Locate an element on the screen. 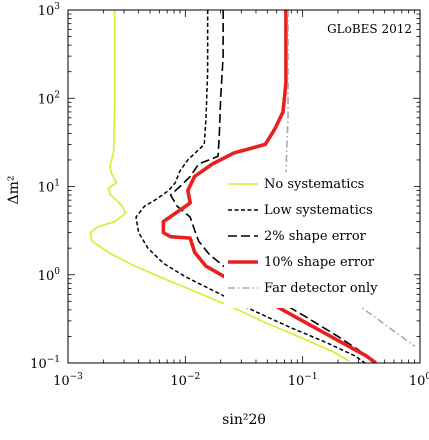 The height and width of the screenshot is (440, 429). x-tick-label: 10⁰ is located at coordinates (419, 380).